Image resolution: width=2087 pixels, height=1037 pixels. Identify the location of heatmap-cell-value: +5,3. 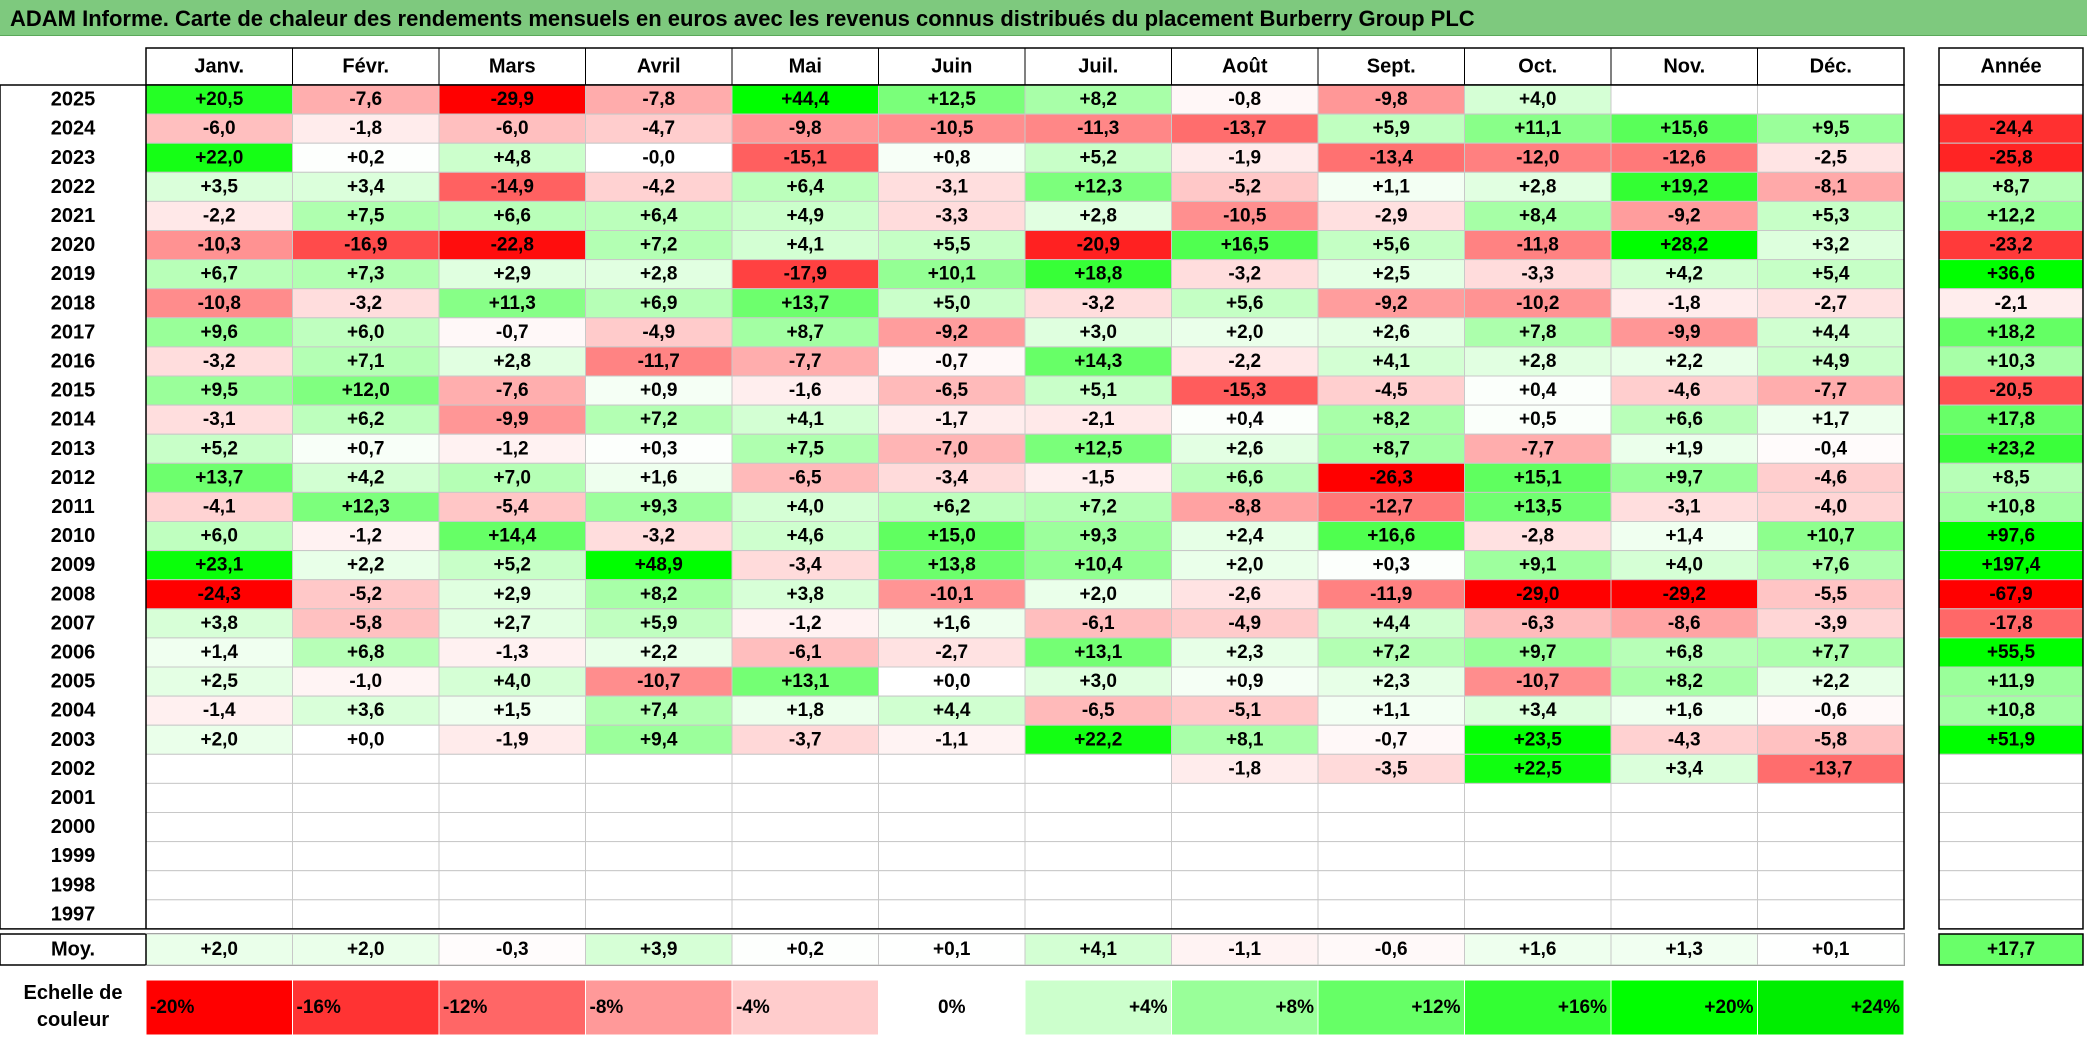
(1831, 215).